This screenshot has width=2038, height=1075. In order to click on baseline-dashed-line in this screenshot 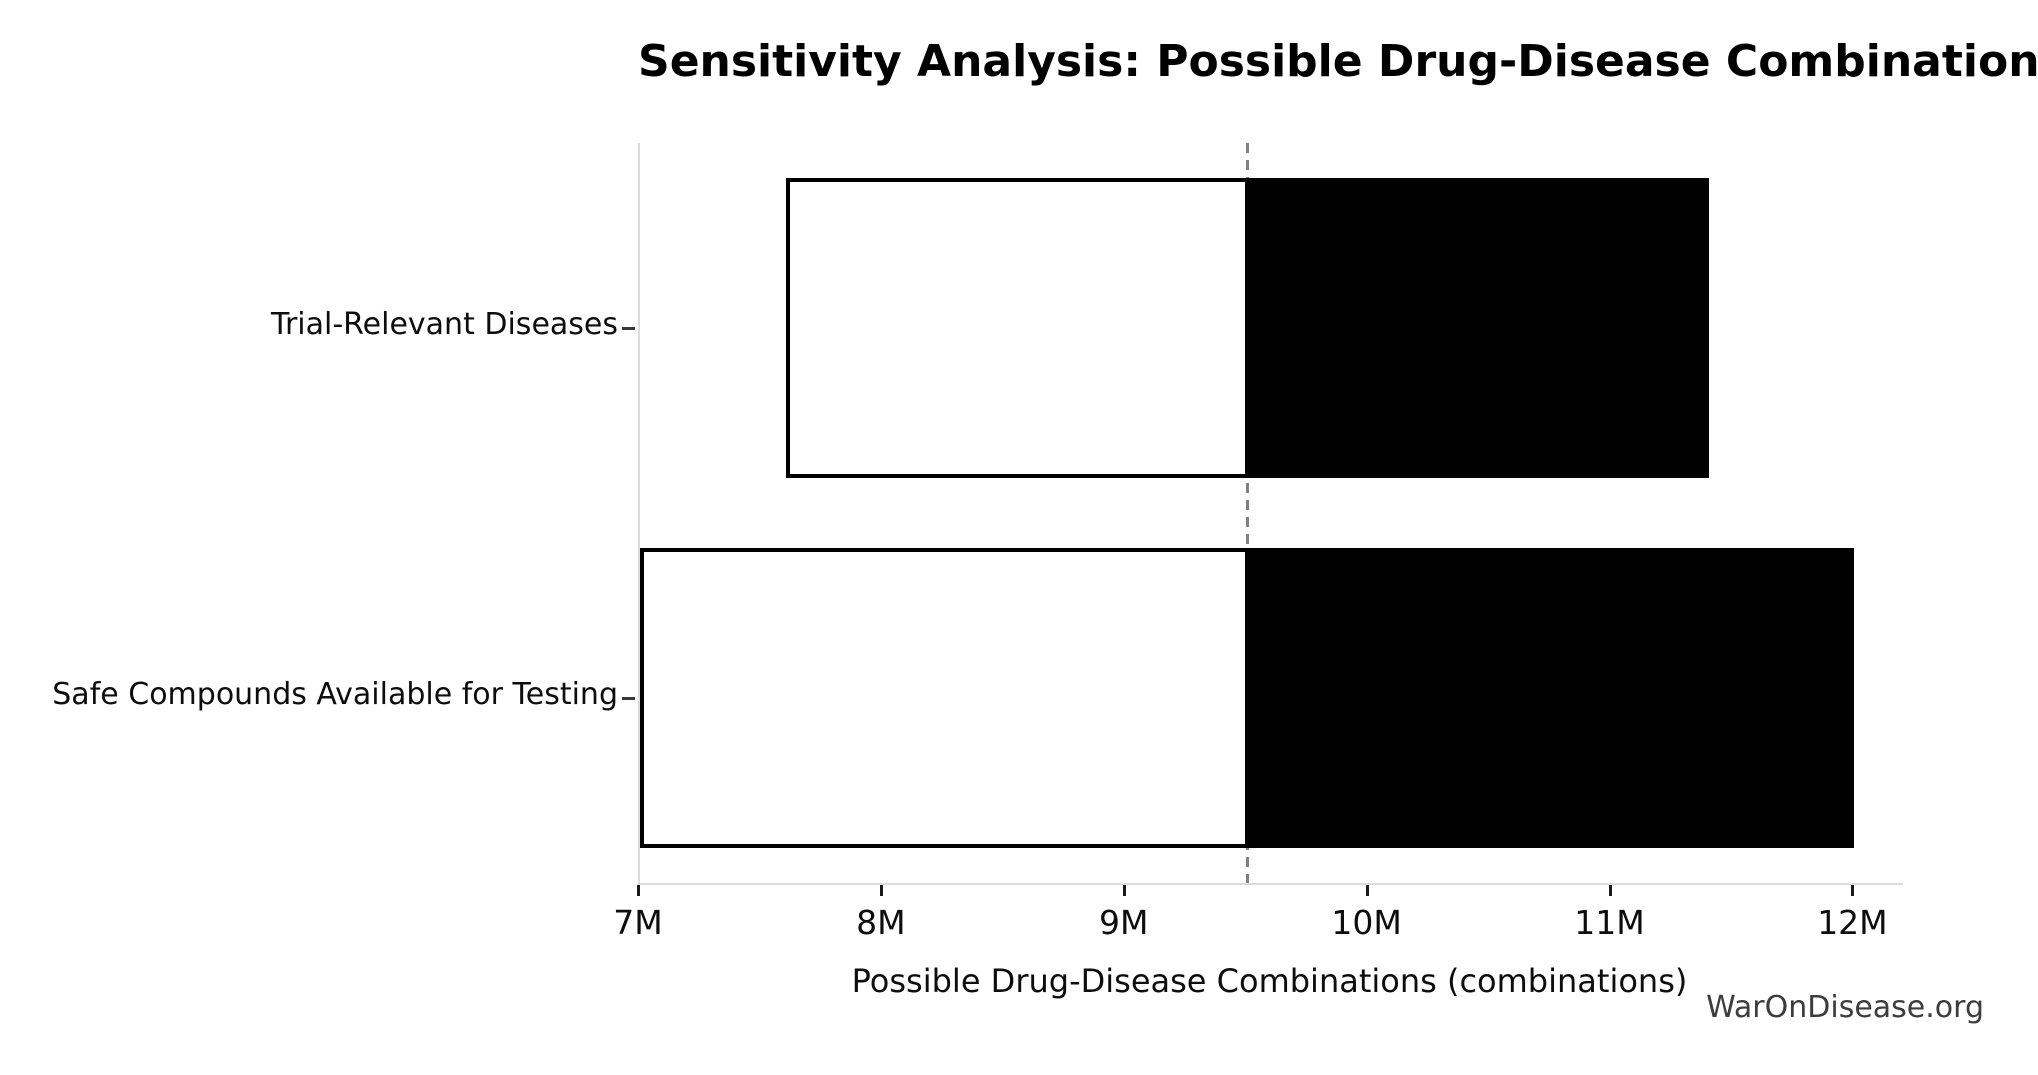, I will do `click(1247, 513)`.